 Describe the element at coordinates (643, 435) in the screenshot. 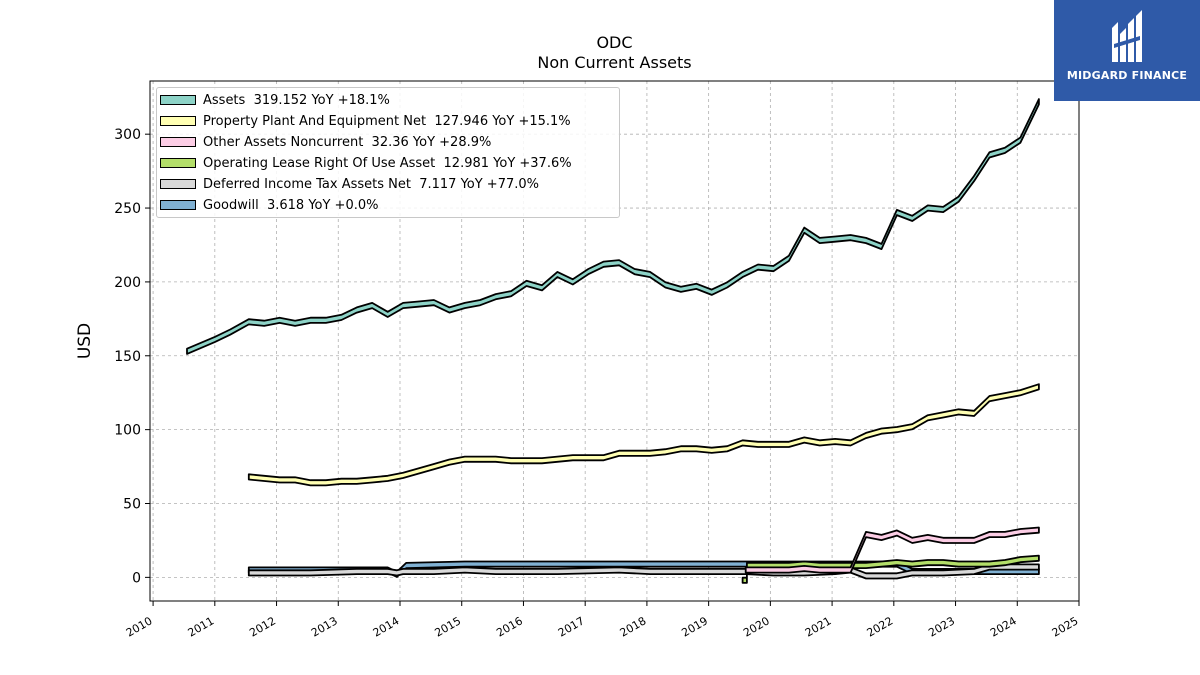

I see `series-property-plant-and-equipment-net` at that location.